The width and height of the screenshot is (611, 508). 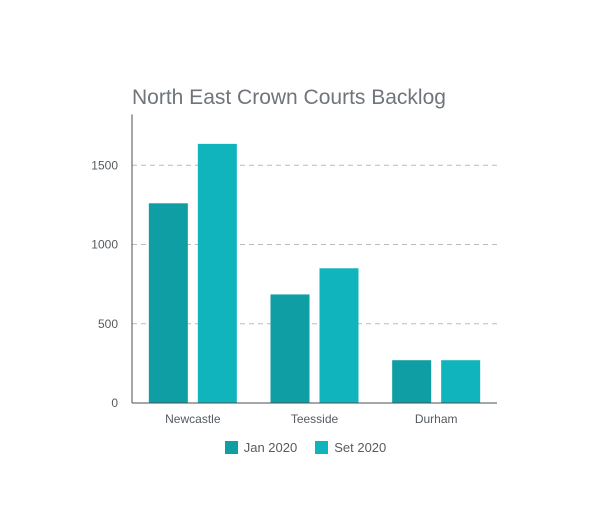 I want to click on x-tick-label-teesside: Teesside, so click(x=315, y=419).